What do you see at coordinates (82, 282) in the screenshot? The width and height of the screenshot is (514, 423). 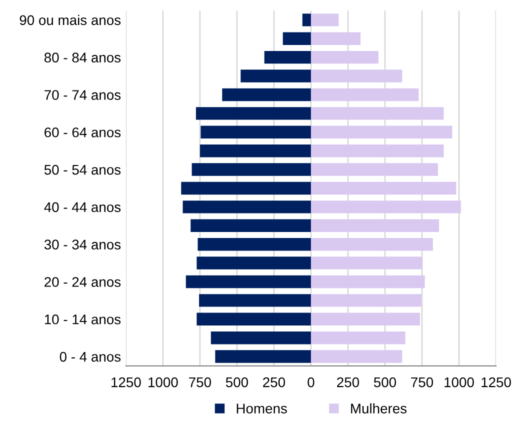 I see `y-tick-label: 20 - 24 anos` at bounding box center [82, 282].